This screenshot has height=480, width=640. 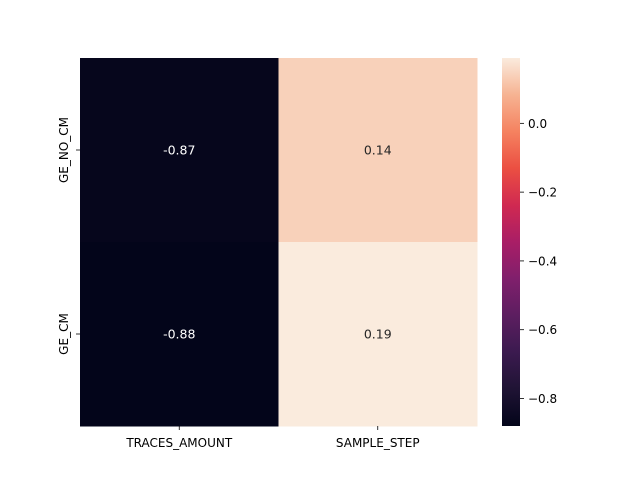 What do you see at coordinates (511, 242) in the screenshot?
I see `colorbar-gradient` at bounding box center [511, 242].